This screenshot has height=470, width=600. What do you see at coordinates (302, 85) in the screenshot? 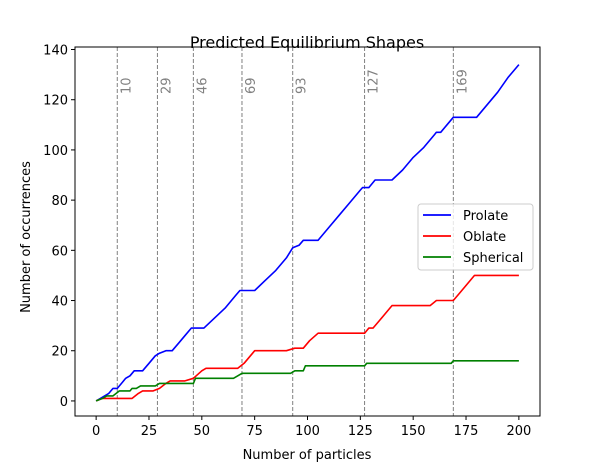
I see `marker-label-93: 93` at bounding box center [302, 85].